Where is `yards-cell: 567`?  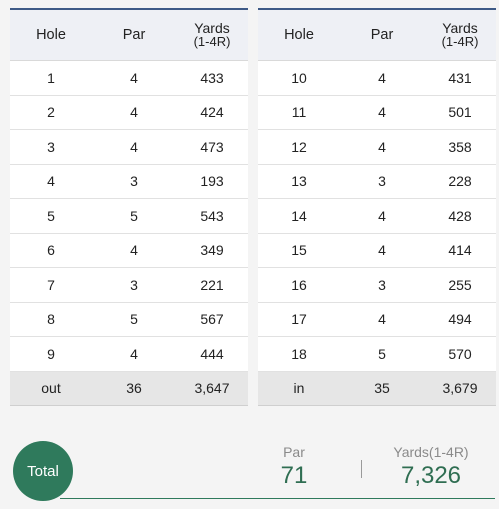
yards-cell: 567 is located at coordinates (212, 319).